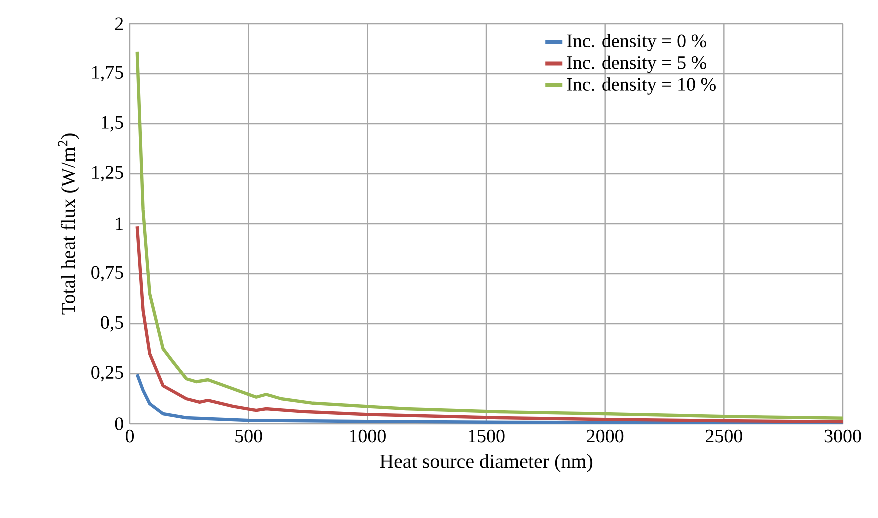 This screenshot has width=878, height=518. I want to click on y-tick-label: 0,5, so click(112, 324).